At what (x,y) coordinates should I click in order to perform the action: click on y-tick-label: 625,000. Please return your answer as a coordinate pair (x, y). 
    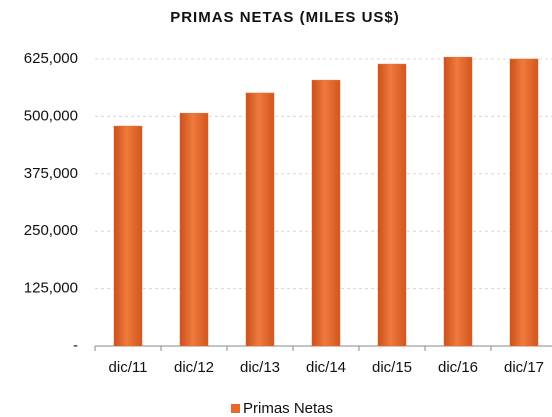
    Looking at the image, I should click on (51, 58).